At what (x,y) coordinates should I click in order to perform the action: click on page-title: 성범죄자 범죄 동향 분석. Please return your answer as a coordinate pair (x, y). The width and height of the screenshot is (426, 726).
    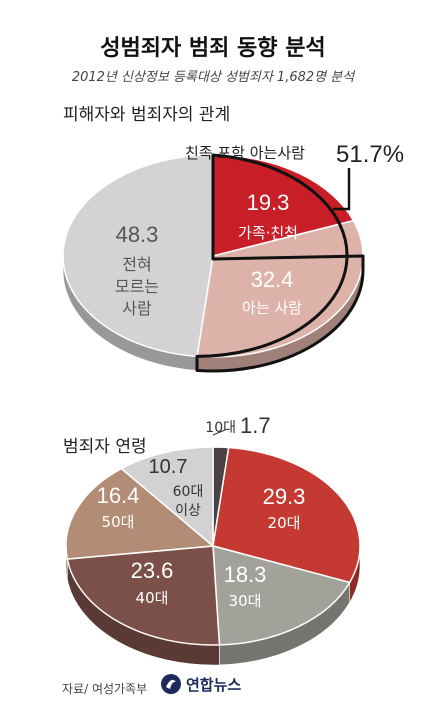
    Looking at the image, I should click on (213, 48).